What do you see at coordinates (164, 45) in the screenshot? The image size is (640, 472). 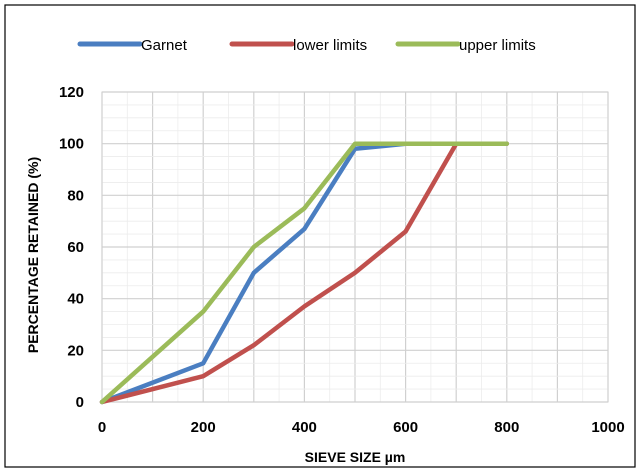 I see `legend-label-garnet: Garnet` at bounding box center [164, 45].